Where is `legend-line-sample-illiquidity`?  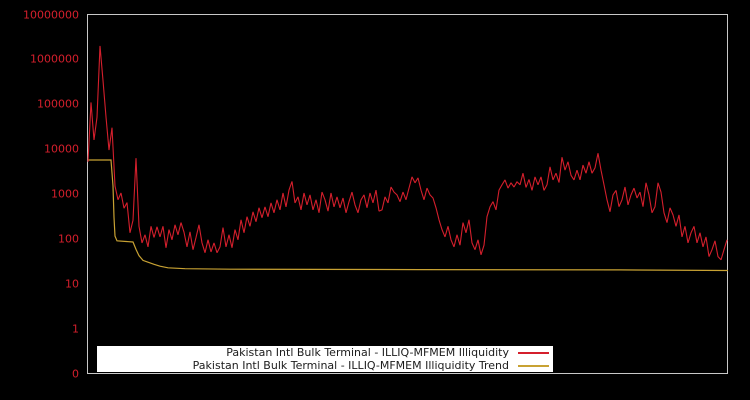
legend-line-sample-illiquidity is located at coordinates (533, 352).